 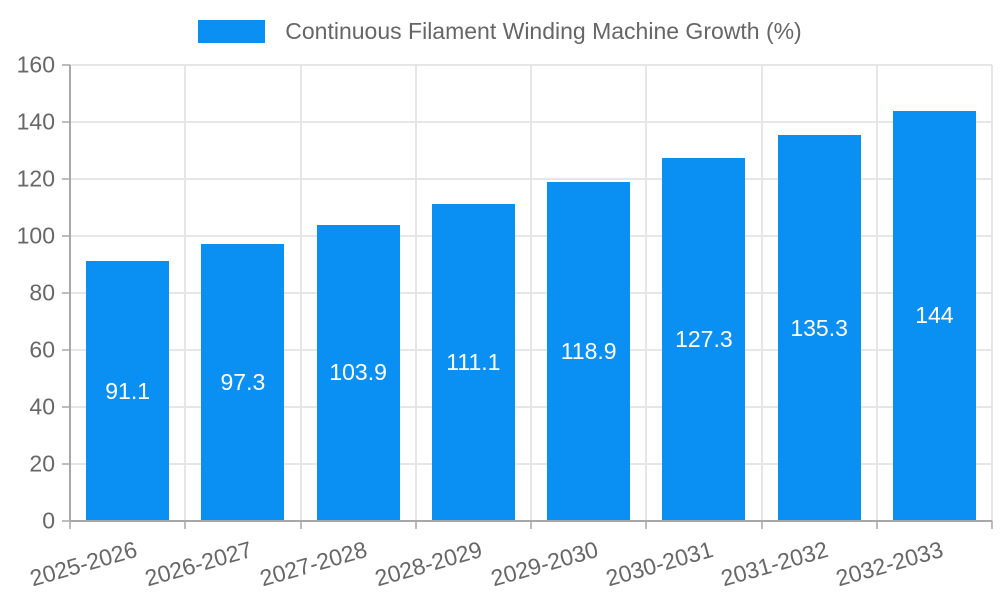 I want to click on bar-value-label: 91.1, so click(x=127, y=390).